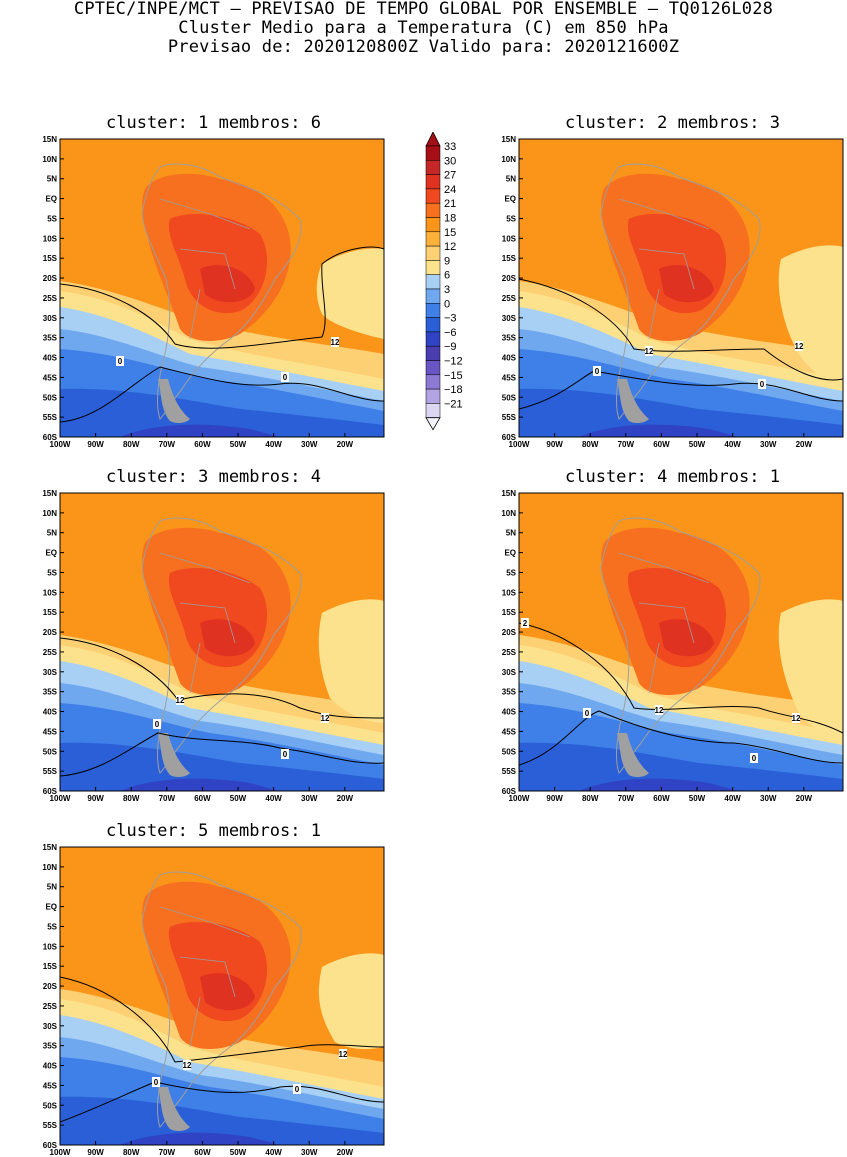  What do you see at coordinates (450, 247) in the screenshot?
I see `colorbar-level-label: 12` at bounding box center [450, 247].